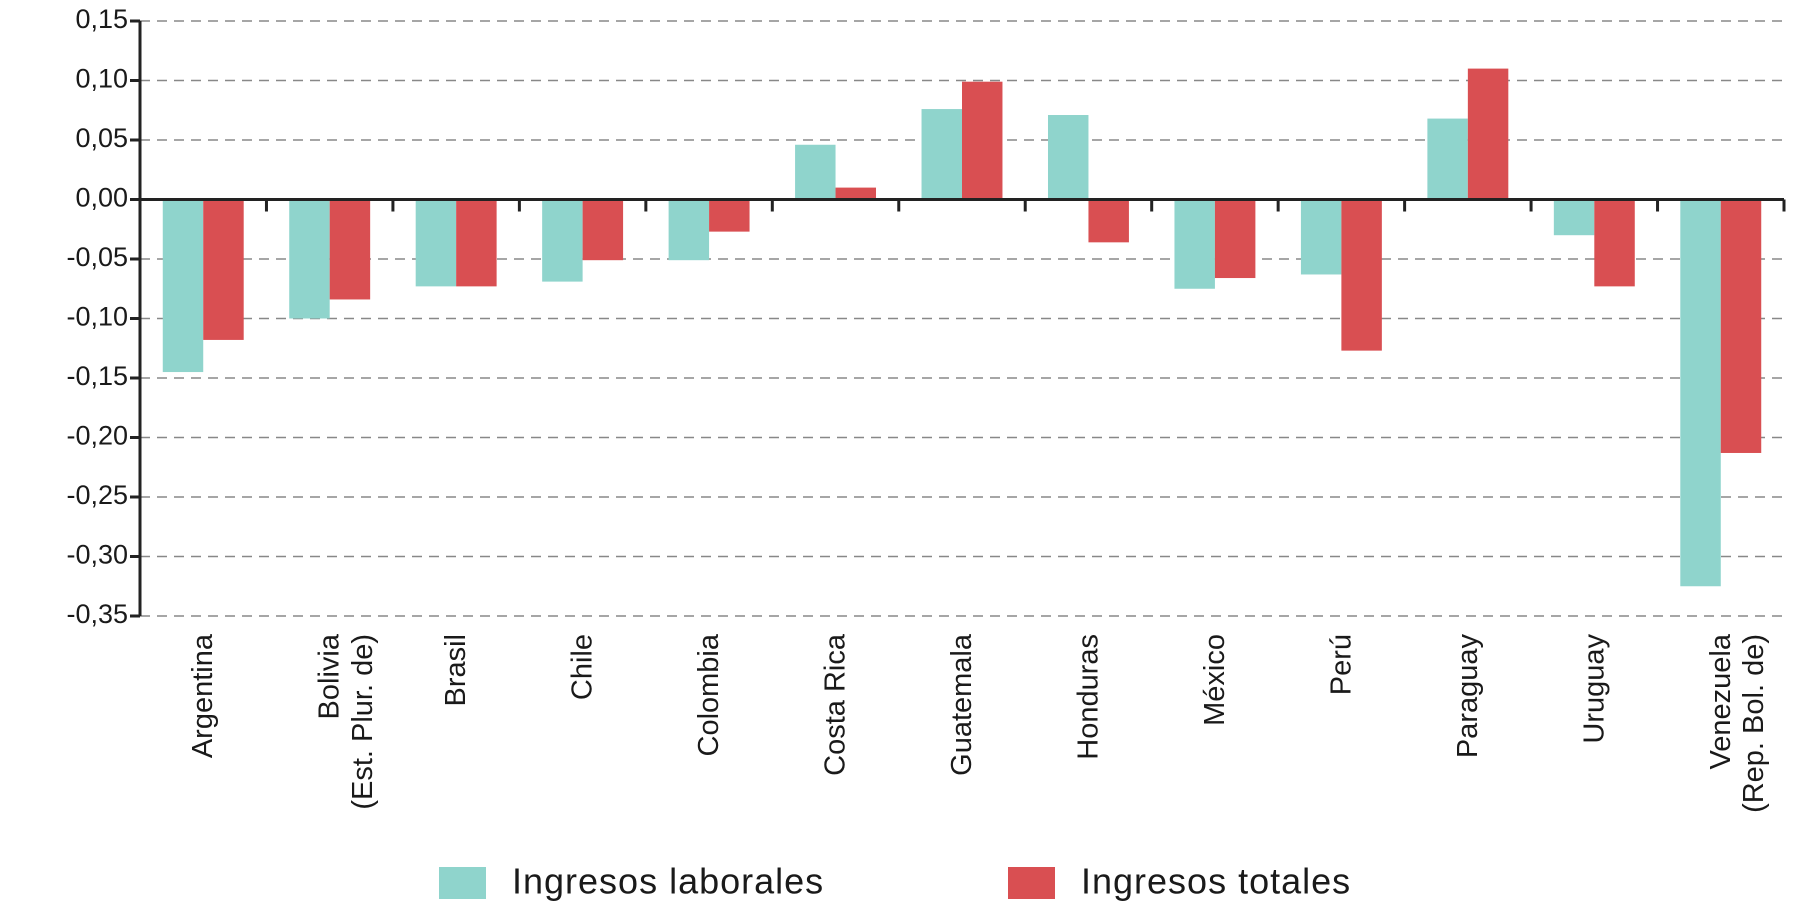  Describe the element at coordinates (1737, 723) in the screenshot. I see `x-tick-label: Venezuela(Rep. Bol. de)` at that location.